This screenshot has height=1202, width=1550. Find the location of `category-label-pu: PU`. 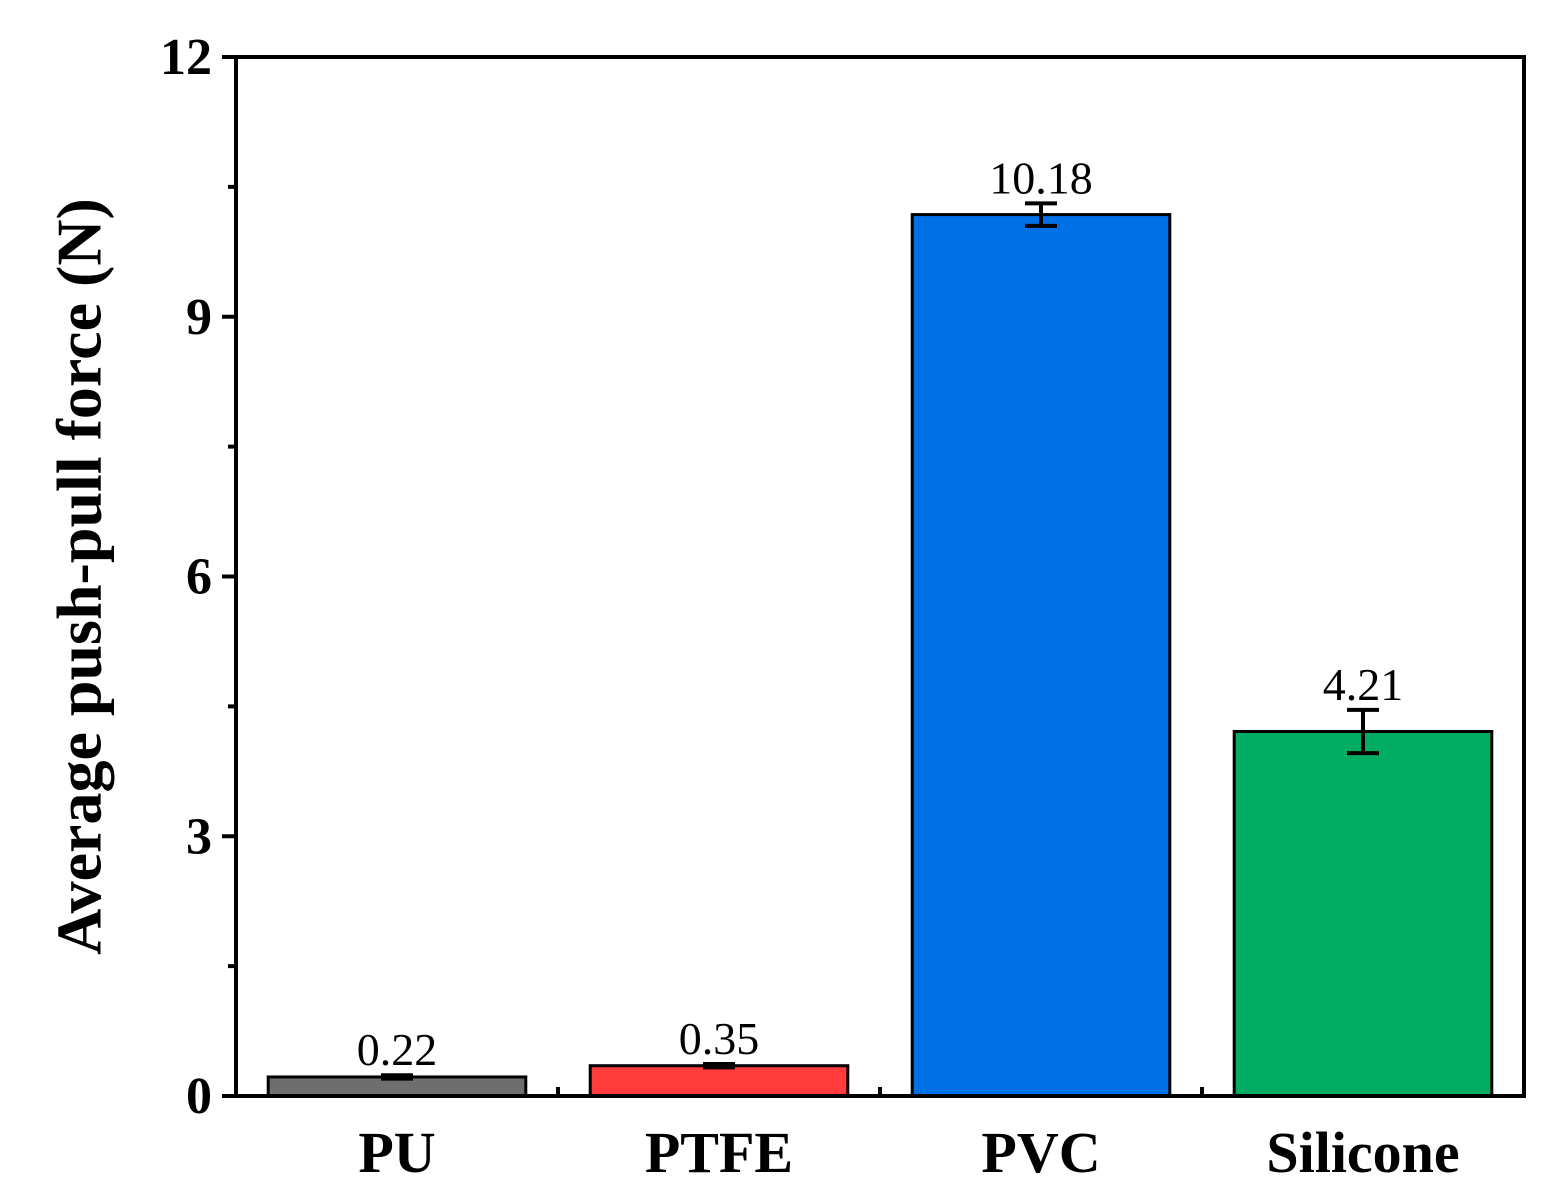

category-label-pu: PU is located at coordinates (396, 1152).